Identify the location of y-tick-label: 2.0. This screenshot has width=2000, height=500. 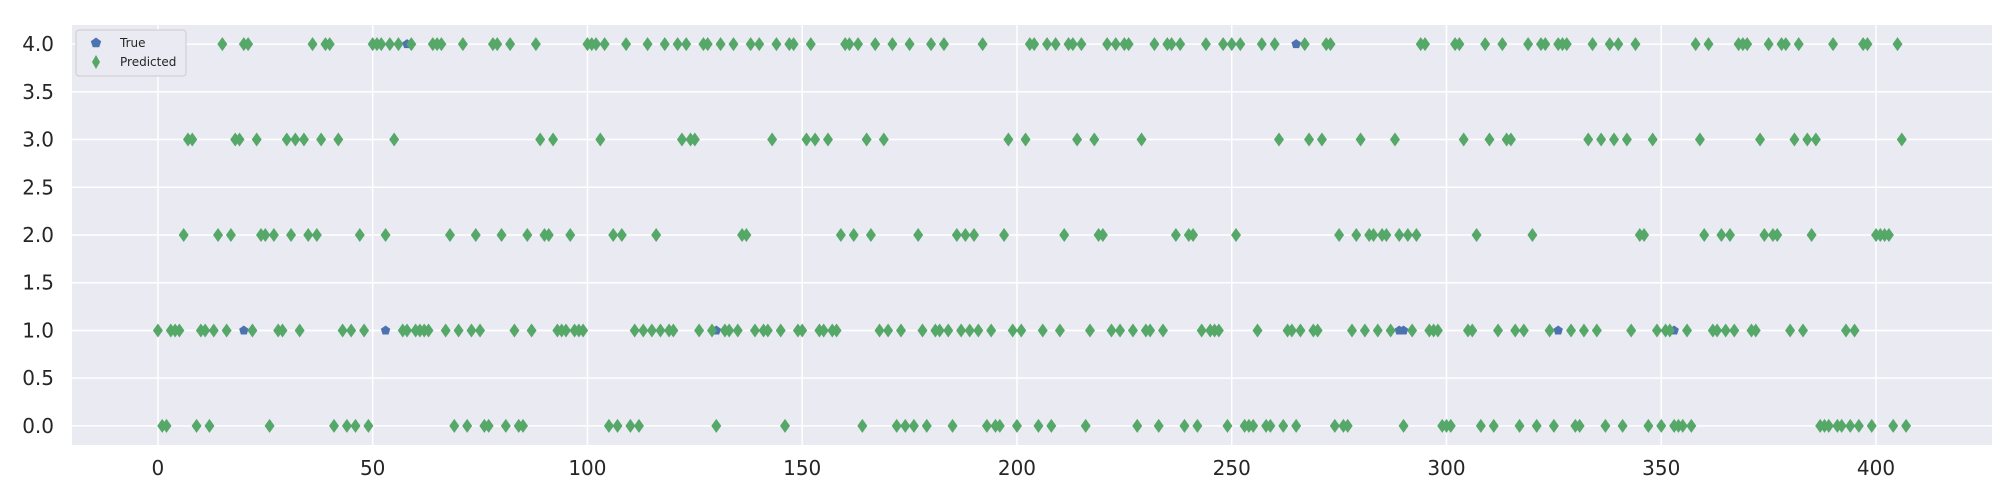
(38, 235).